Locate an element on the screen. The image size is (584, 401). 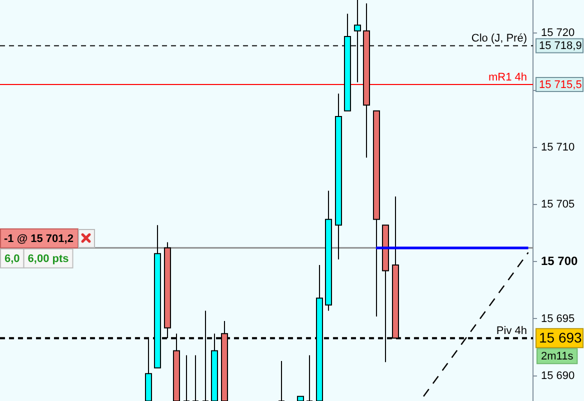
ref-line-label: Piv 4h is located at coordinates (511, 331).